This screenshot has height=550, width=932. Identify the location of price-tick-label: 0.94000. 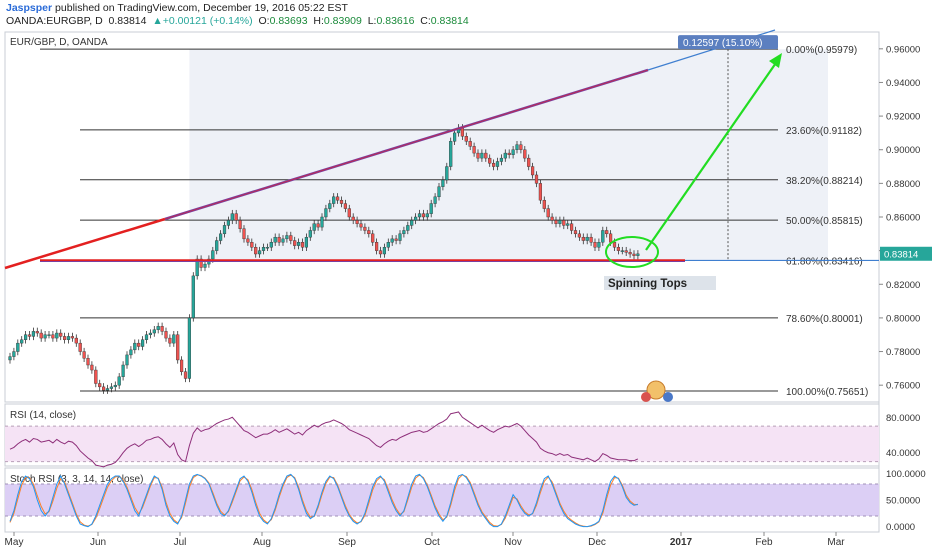
(903, 83).